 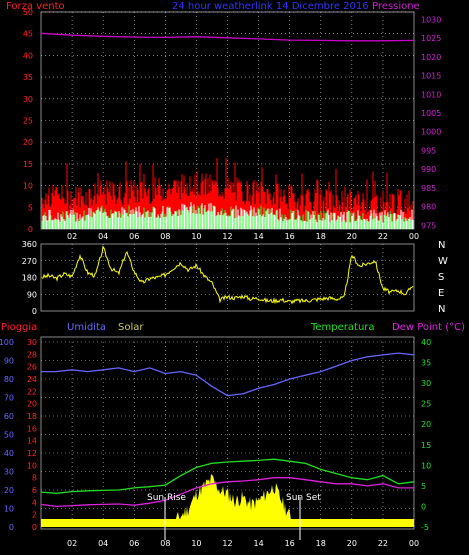 I want to click on top-hour-tick-label: 10, so click(x=196, y=236).